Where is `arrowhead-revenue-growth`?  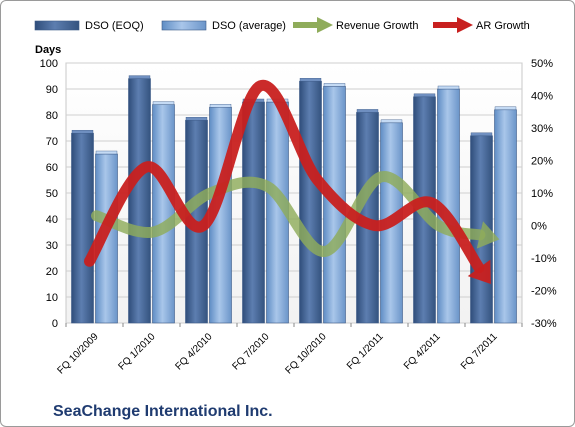 arrowhead-revenue-growth is located at coordinates (488, 235).